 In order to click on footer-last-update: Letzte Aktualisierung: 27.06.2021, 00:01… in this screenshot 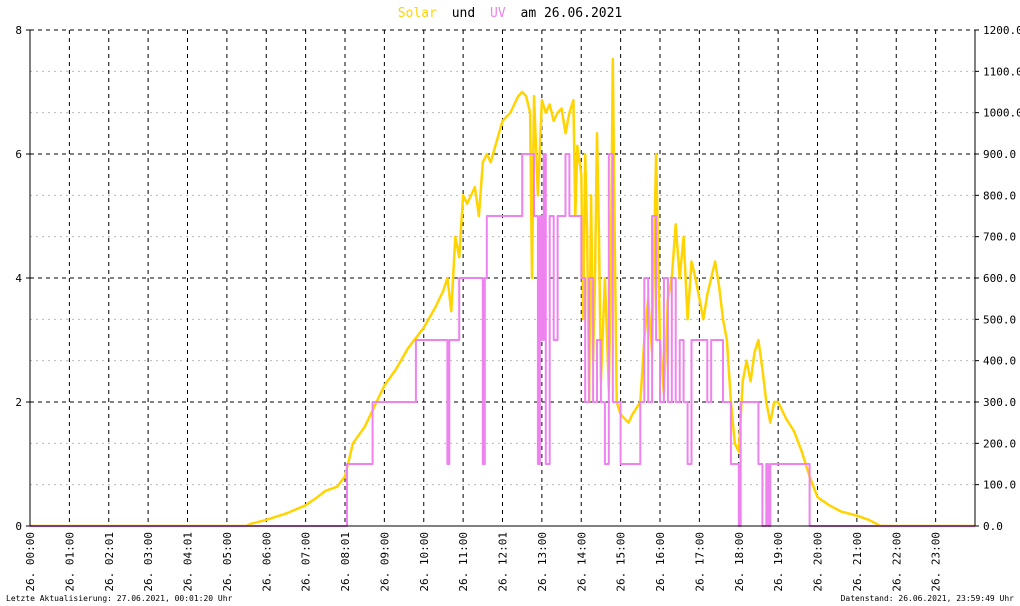, I will do `click(119, 598)`.